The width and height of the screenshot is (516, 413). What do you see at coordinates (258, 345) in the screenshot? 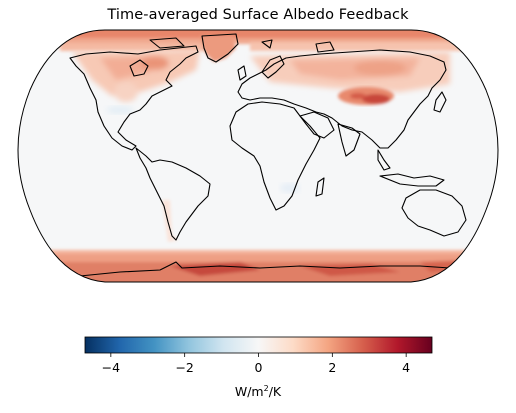
I see `colorbar-fill` at bounding box center [258, 345].